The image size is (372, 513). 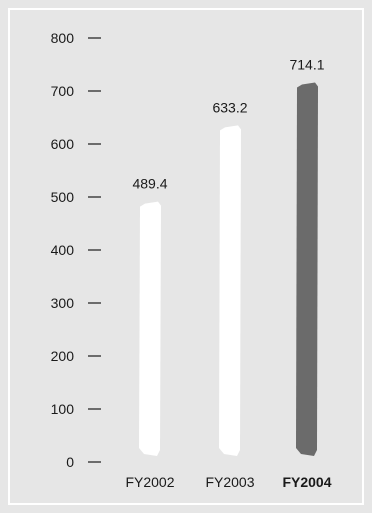 What do you see at coordinates (307, 269) in the screenshot?
I see `bar-fy2004` at bounding box center [307, 269].